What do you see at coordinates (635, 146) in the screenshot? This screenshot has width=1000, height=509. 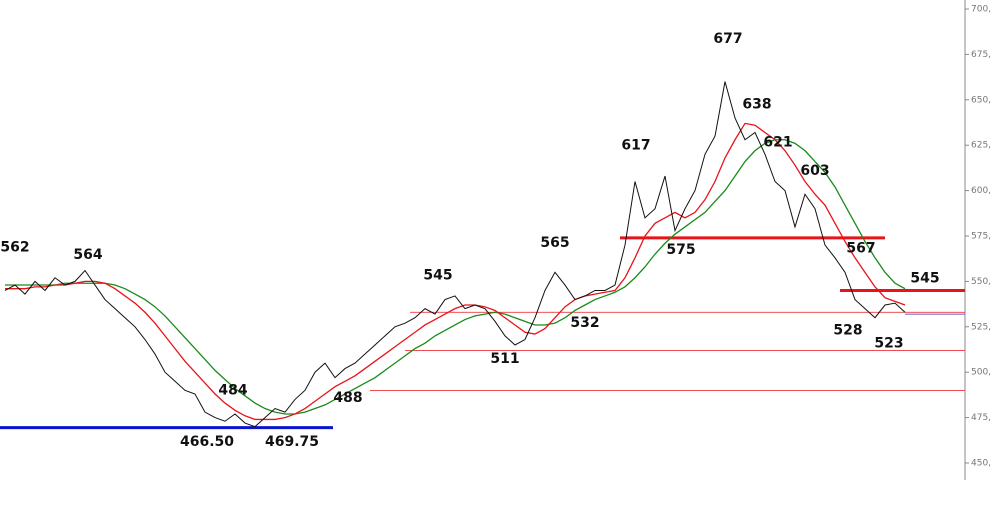 I see `price-annotation: 617` at bounding box center [635, 146].